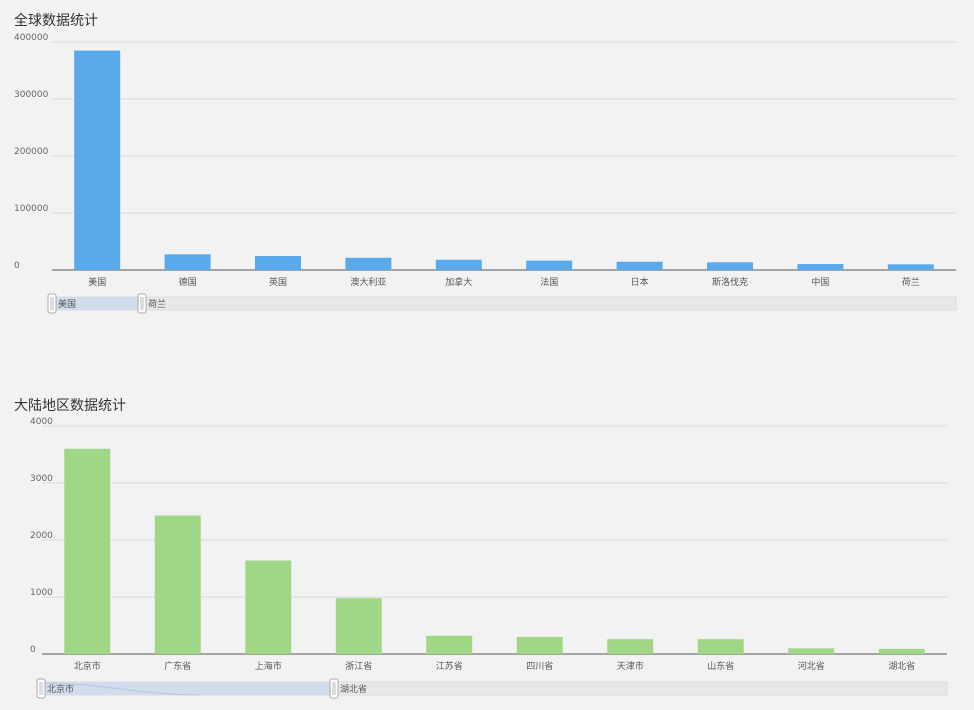 The width and height of the screenshot is (974, 710). I want to click on y-tick-label: 3000, so click(41, 479).